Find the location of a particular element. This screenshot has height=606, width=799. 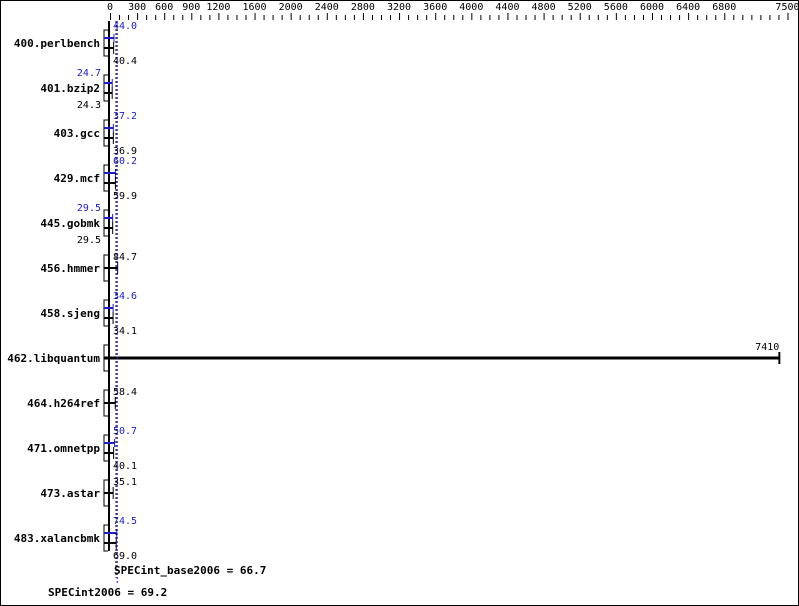

base-value-label: 24.3 is located at coordinates (89, 105).